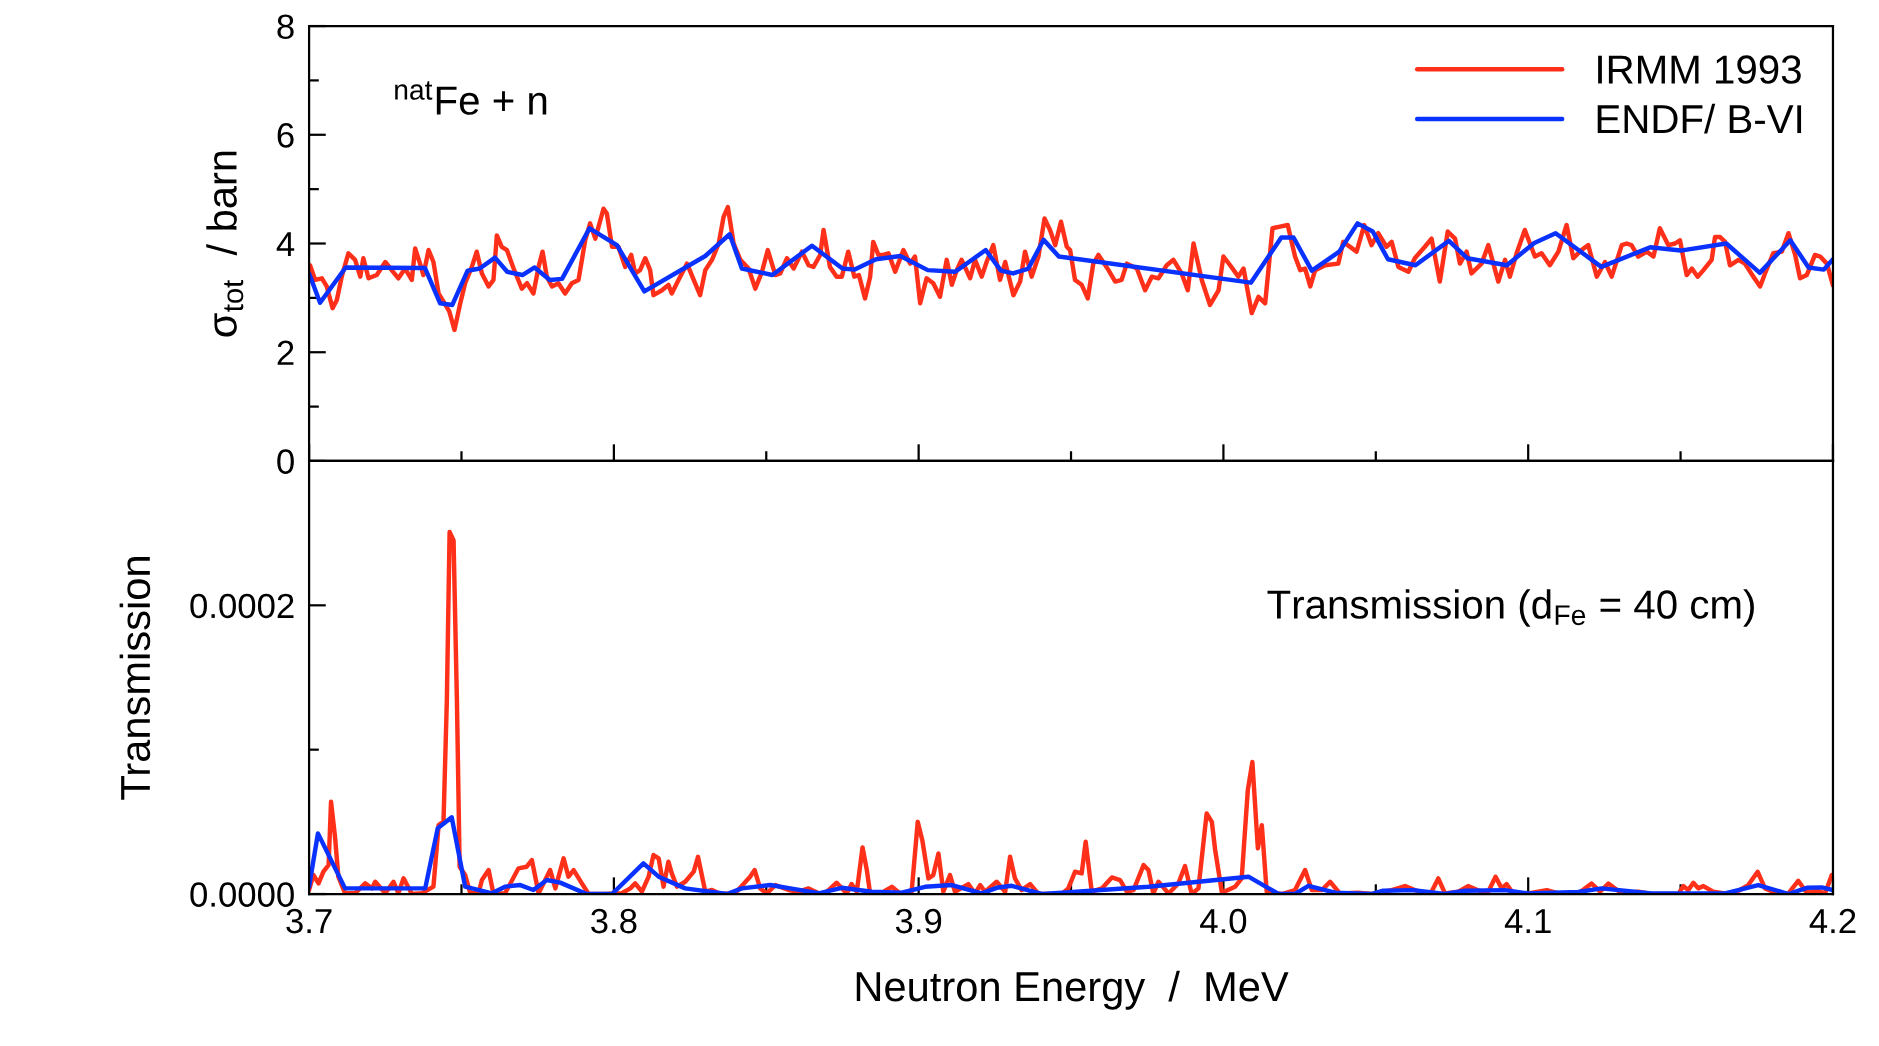  I want to click on y-tick-label: 0.0002, so click(242, 606).